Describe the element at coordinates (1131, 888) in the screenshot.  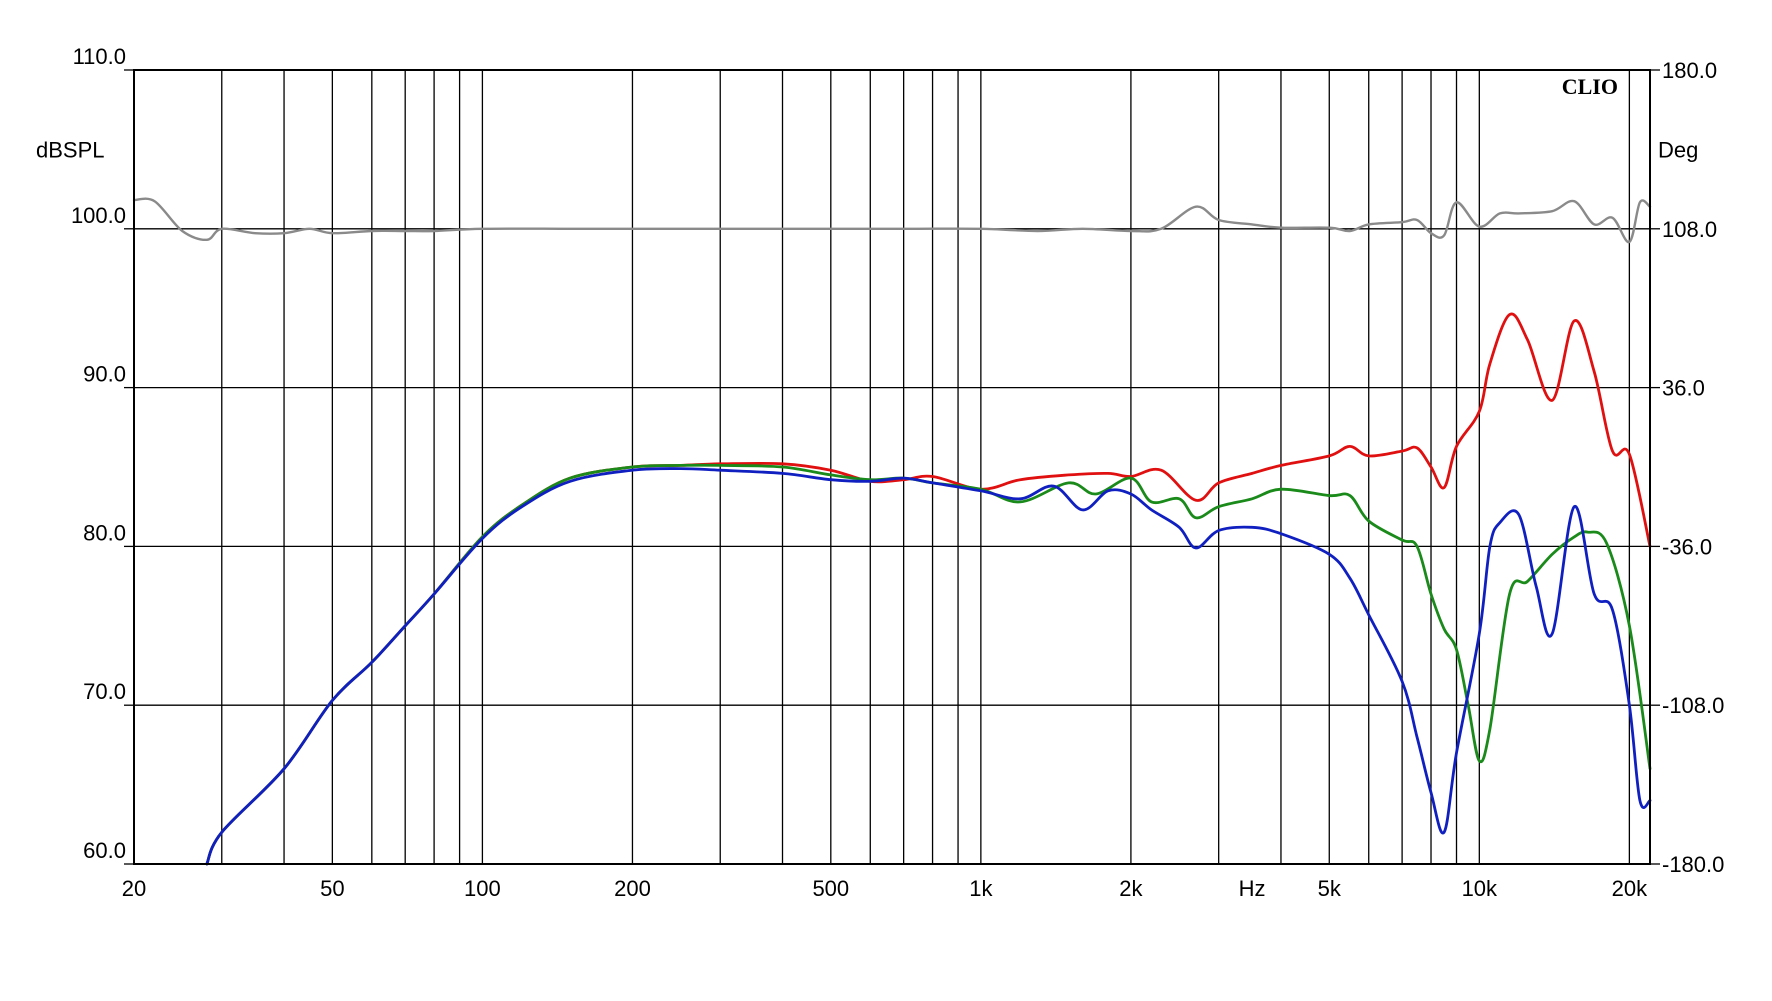
I see `x-tick-label: 2k` at that location.